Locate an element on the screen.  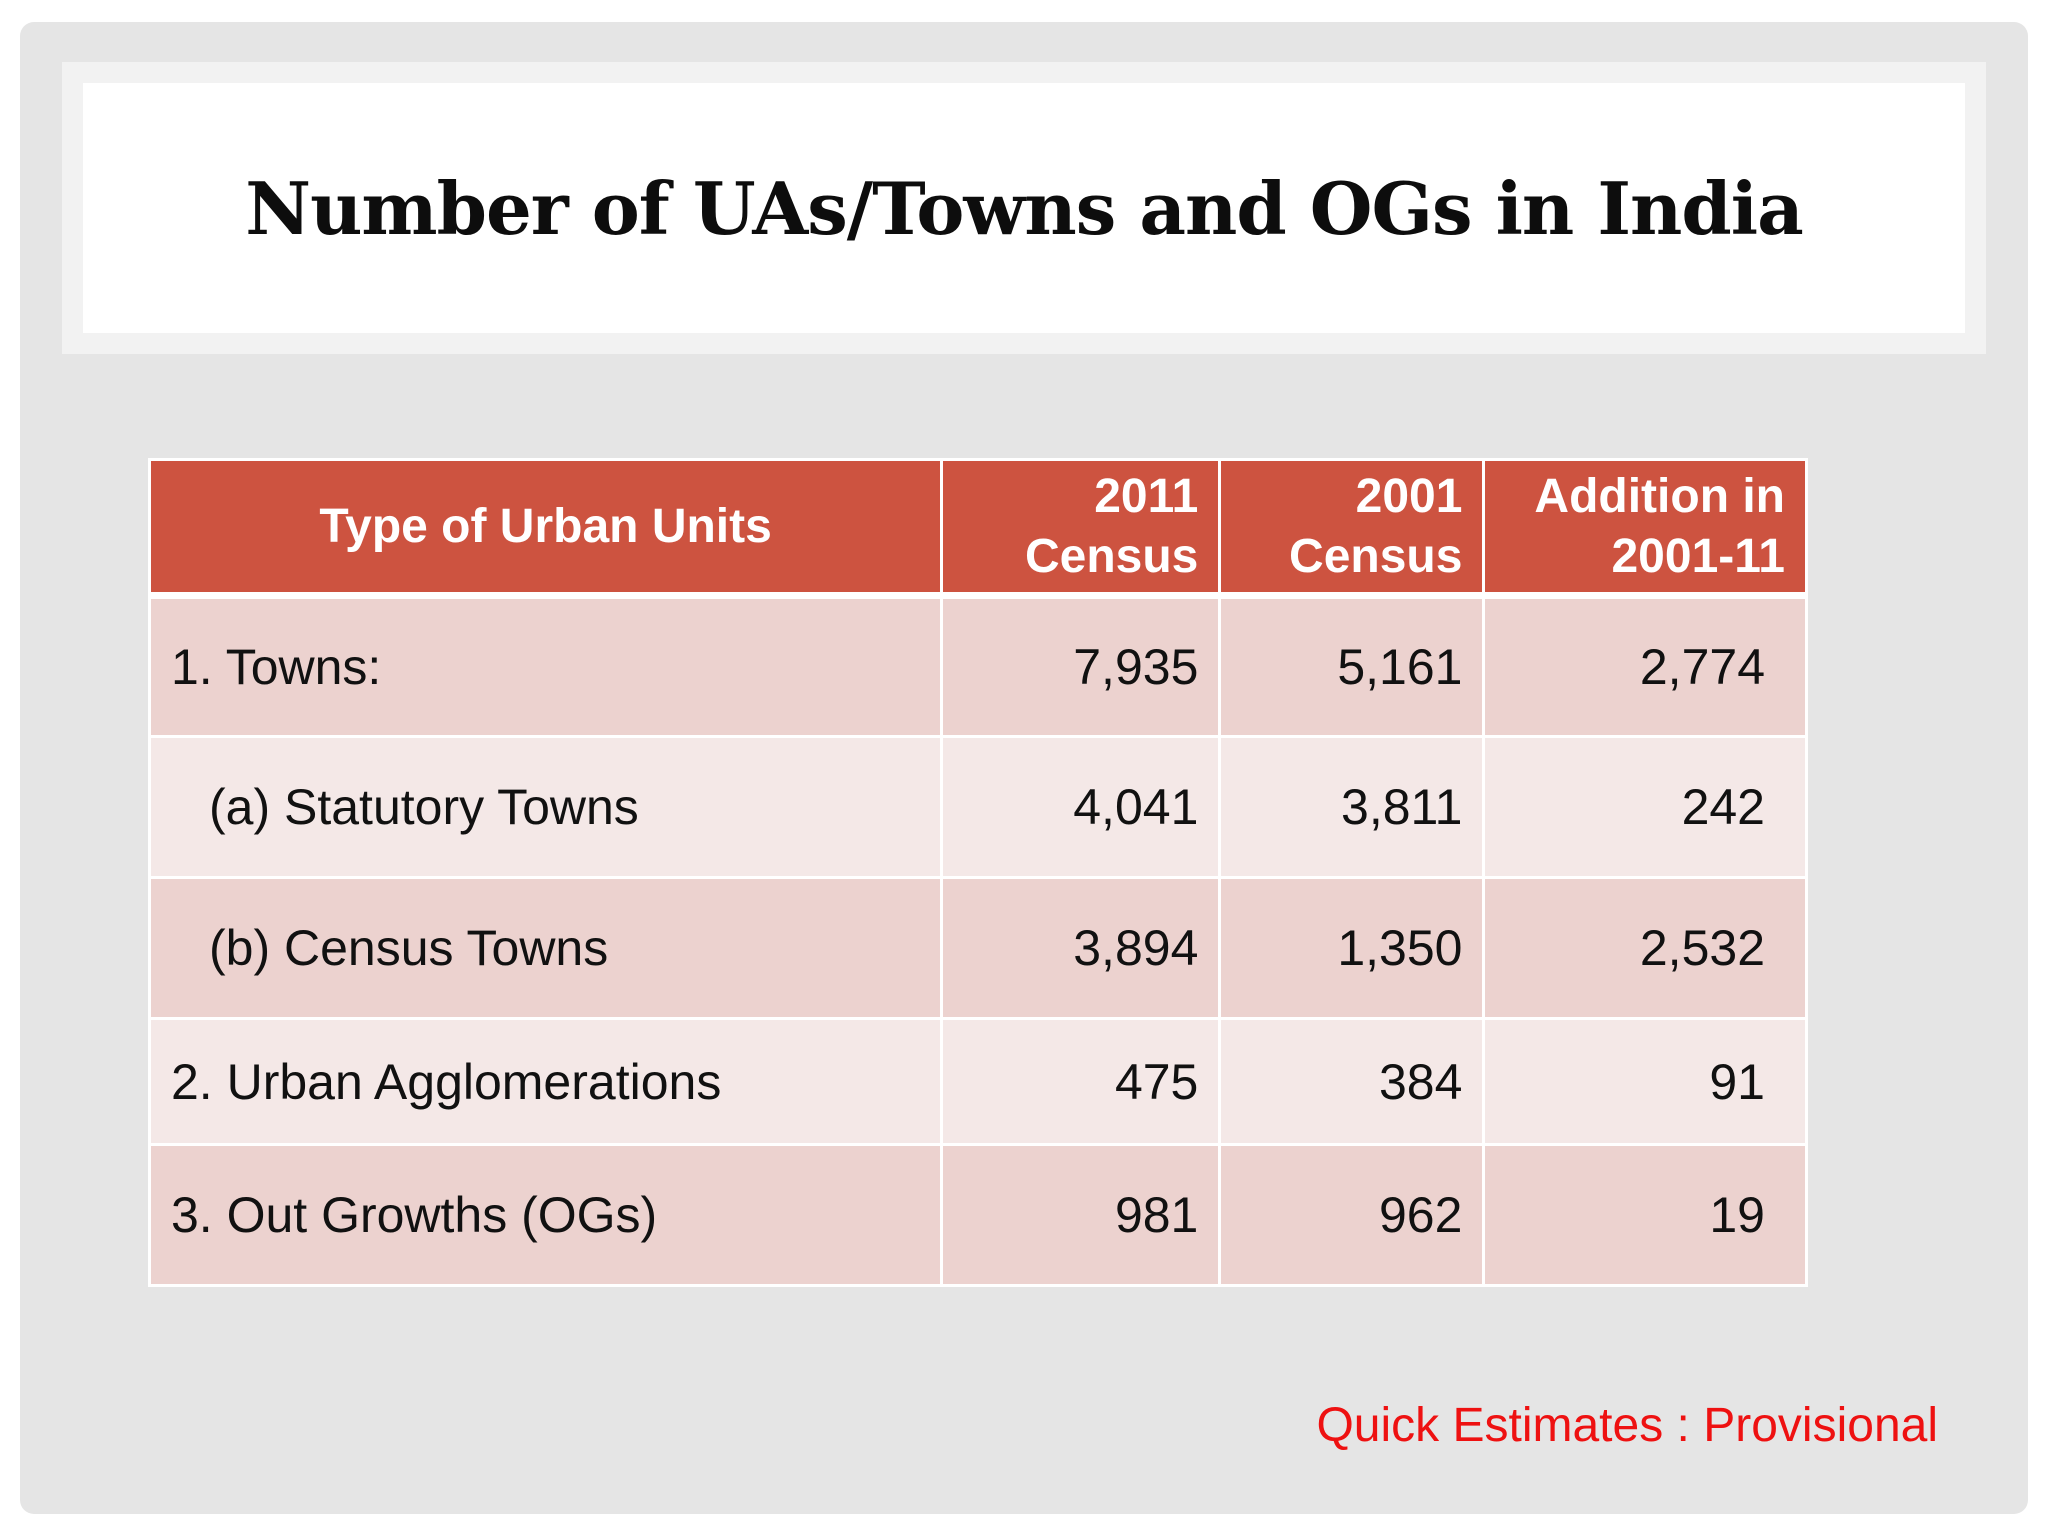
footnote-provisional: Quick Estimates : Provisional is located at coordinates (1627, 1425).